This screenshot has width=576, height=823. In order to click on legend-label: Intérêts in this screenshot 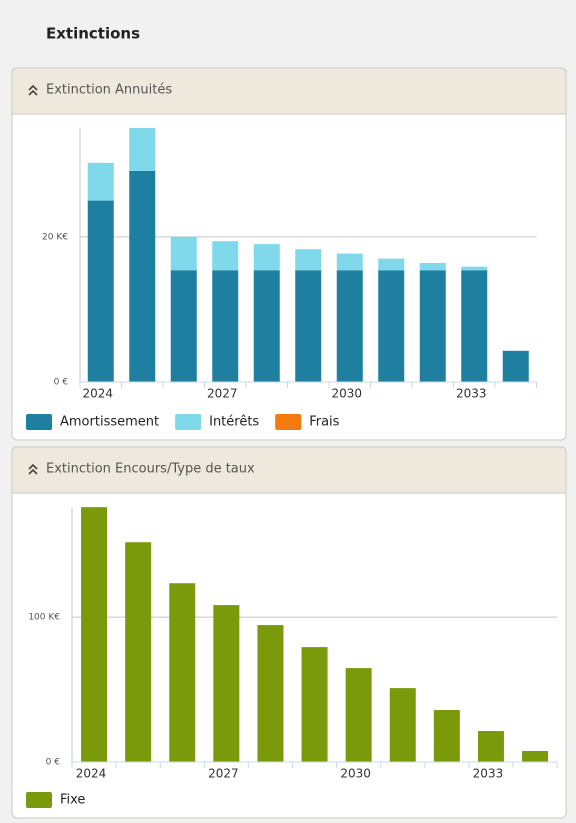, I will do `click(234, 422)`.